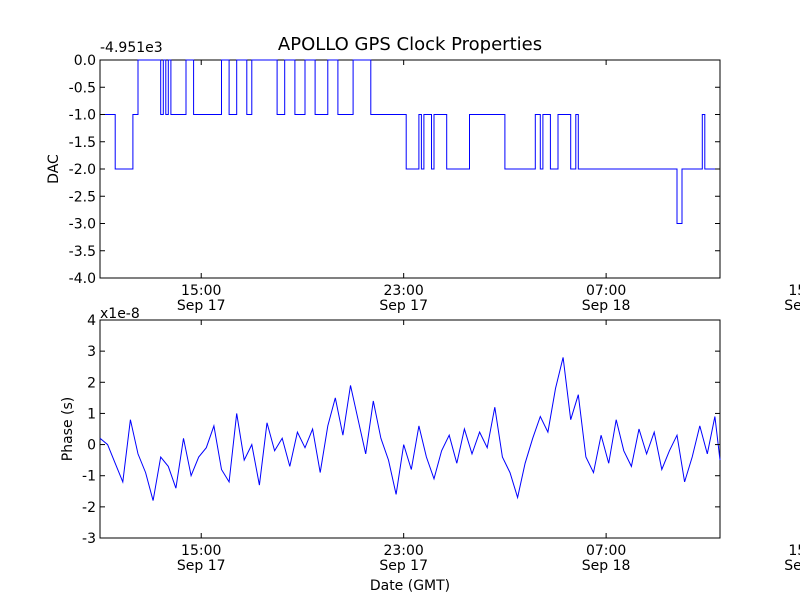 Image resolution: width=800 pixels, height=600 pixels. I want to click on dac-y-tick-label: 0.0, so click(85, 61).